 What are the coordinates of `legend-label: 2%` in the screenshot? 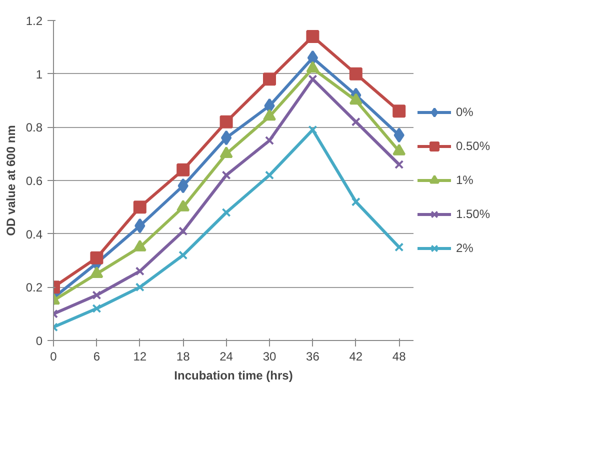 It's located at (465, 248).